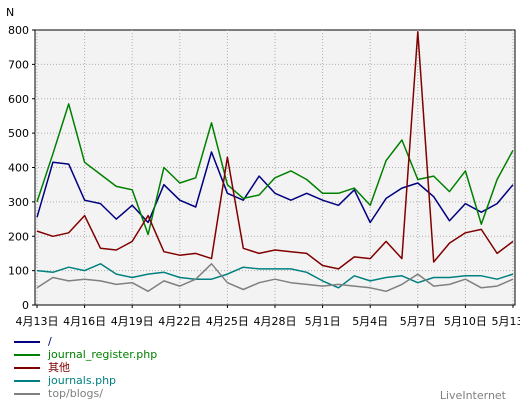 Image resolution: width=520 pixels, height=405 pixels. I want to click on y-axis-ticks: 0 100 200 300 400 500 600 700 800, so click(21, 168).